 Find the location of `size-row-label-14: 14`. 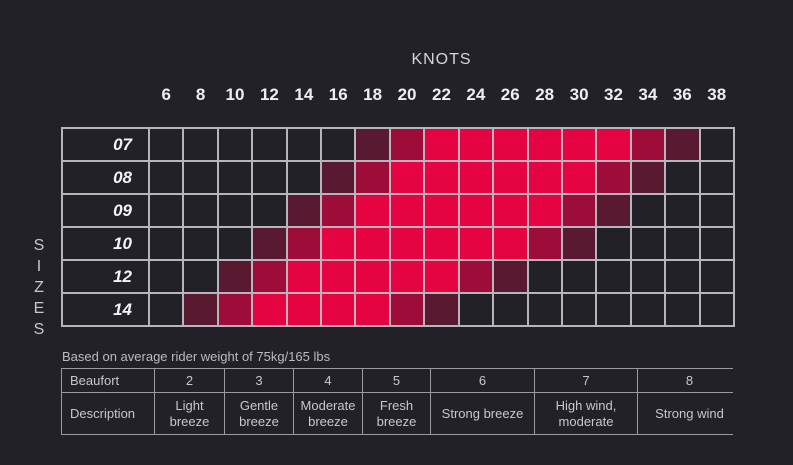

size-row-label-14: 14 is located at coordinates (105, 309).